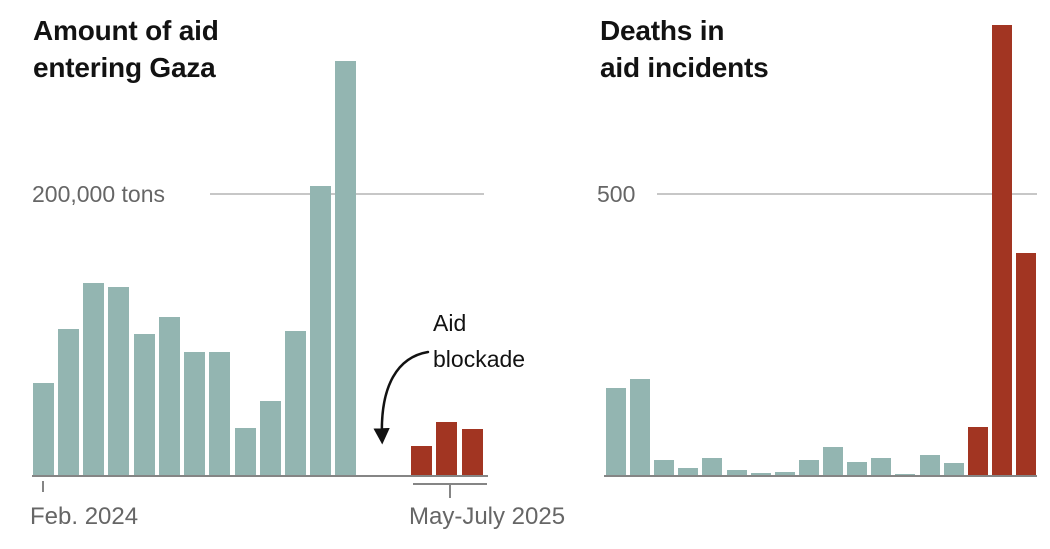  Describe the element at coordinates (447, 449) in the screenshot. I see `aid-bar-june-2025` at that location.